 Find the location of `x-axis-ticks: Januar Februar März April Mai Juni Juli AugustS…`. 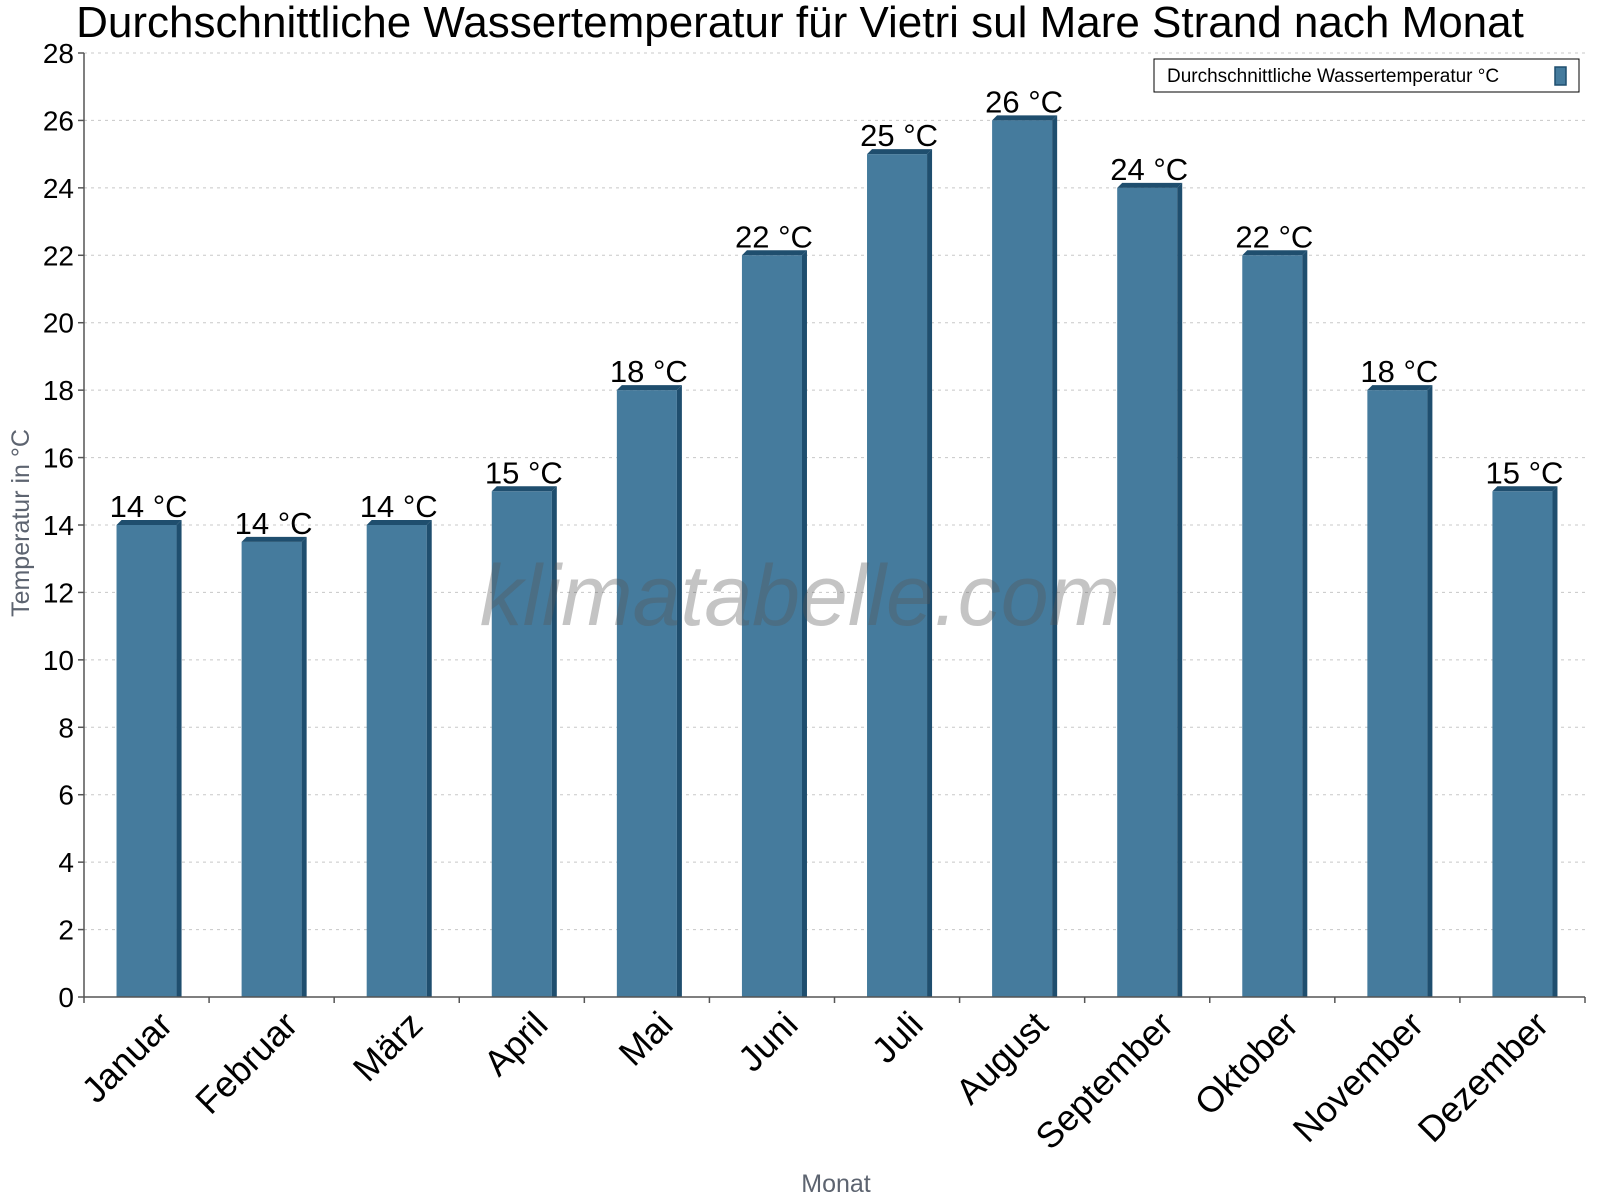

x-axis-ticks: Januar Februar März April Mai Juni Juli AugustS… is located at coordinates (829, 1077).